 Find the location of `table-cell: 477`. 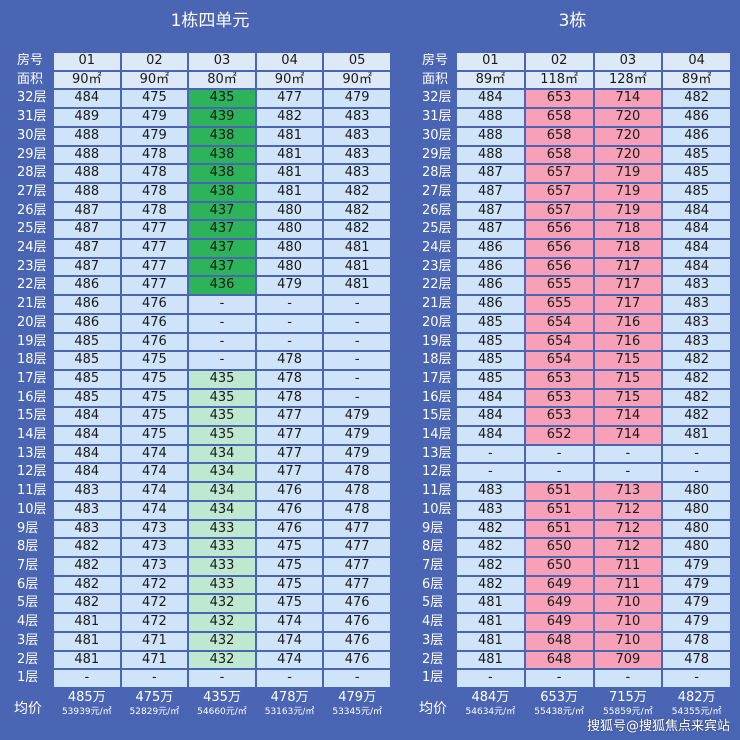

table-cell: 477 is located at coordinates (154, 267).